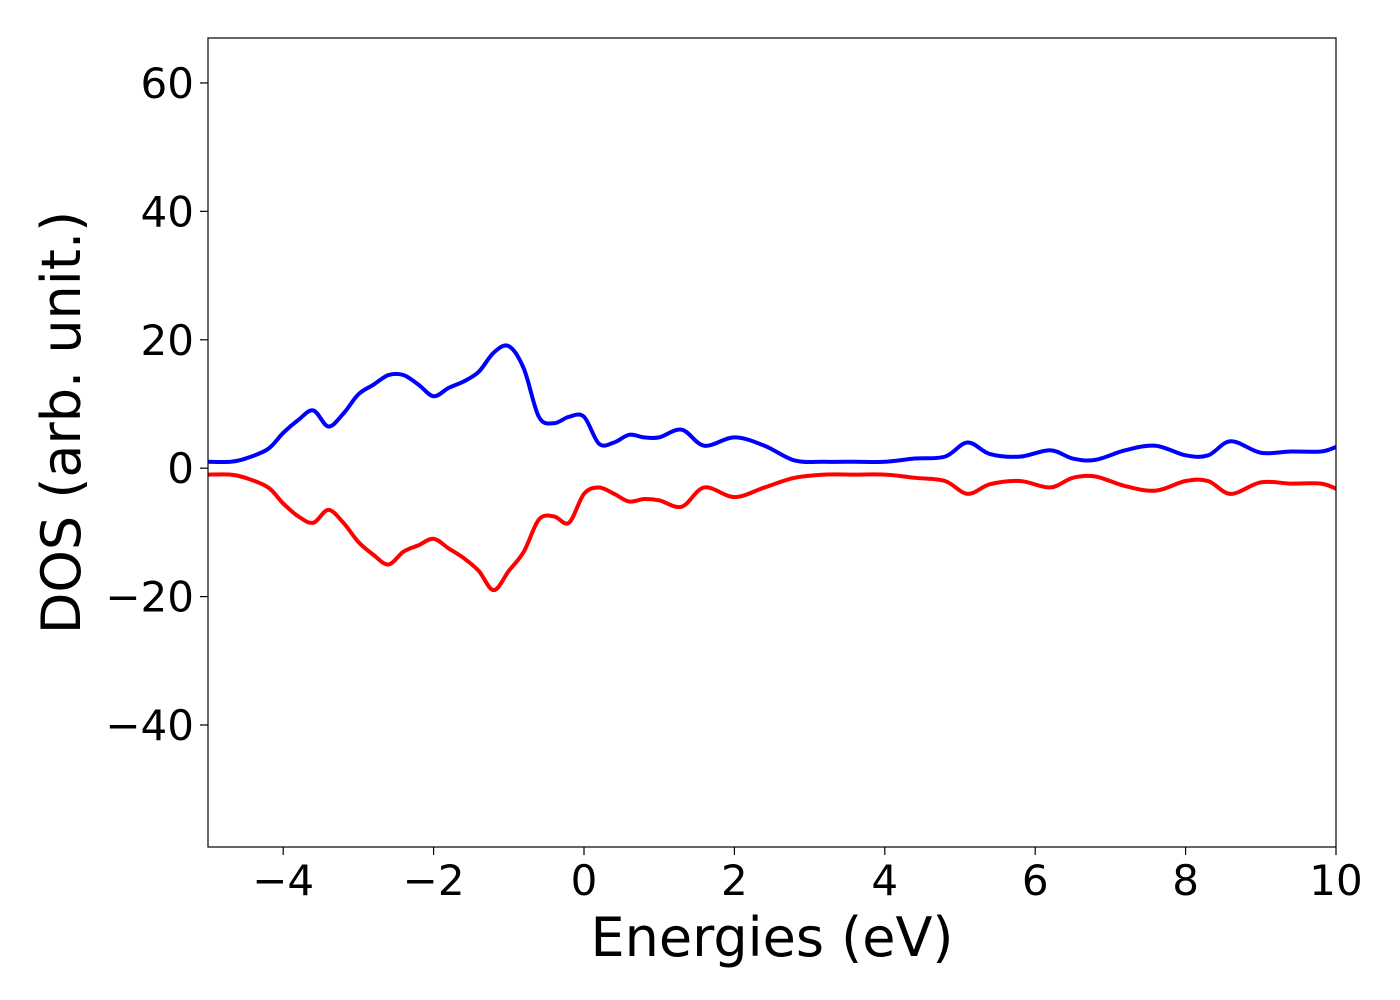 This screenshot has height=1000, width=1400. I want to click on x-tick-label: −2, so click(434, 880).